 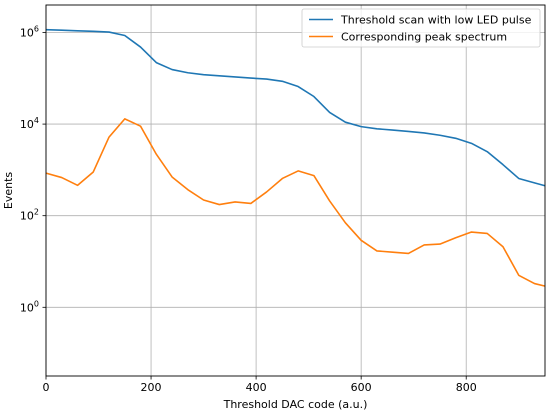 I want to click on x-tick-label: 200, so click(x=151, y=387).